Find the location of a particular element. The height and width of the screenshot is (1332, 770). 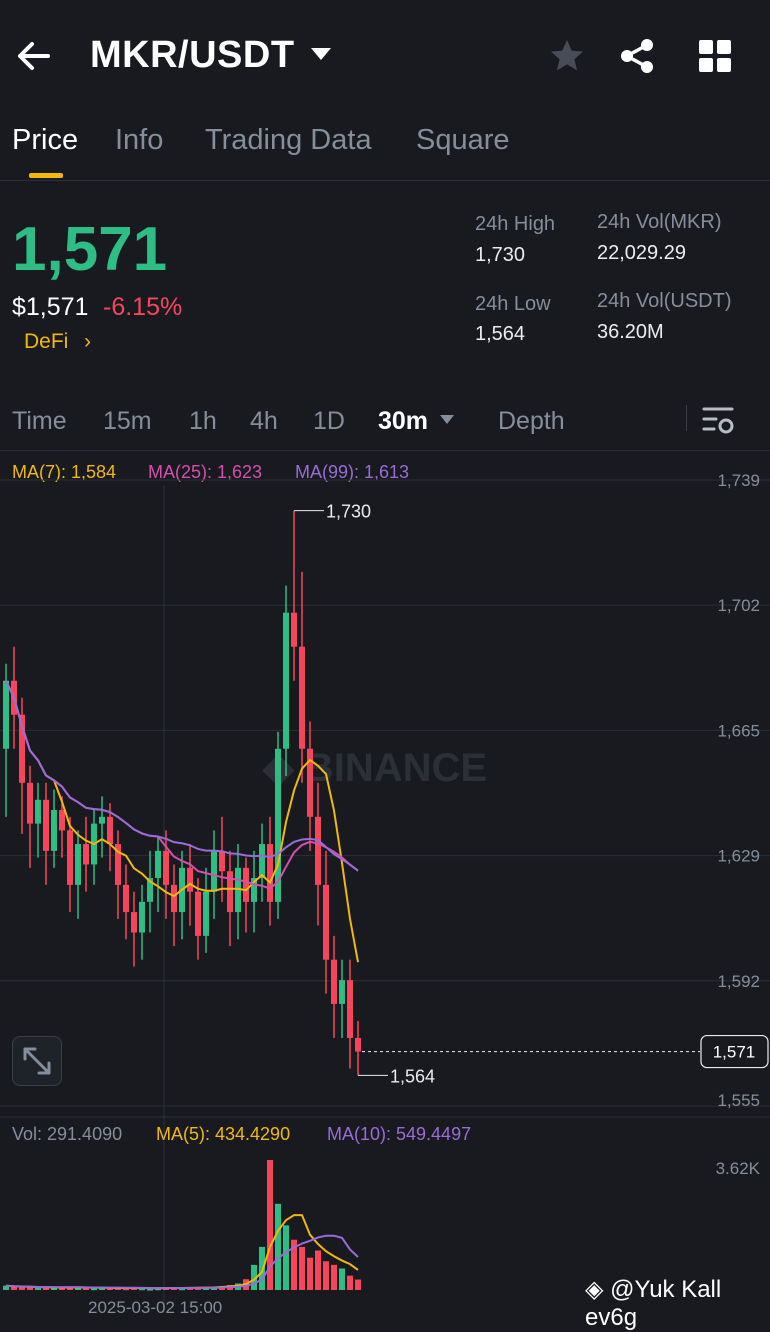

y-axis-label: 1,702 is located at coordinates (738, 605).